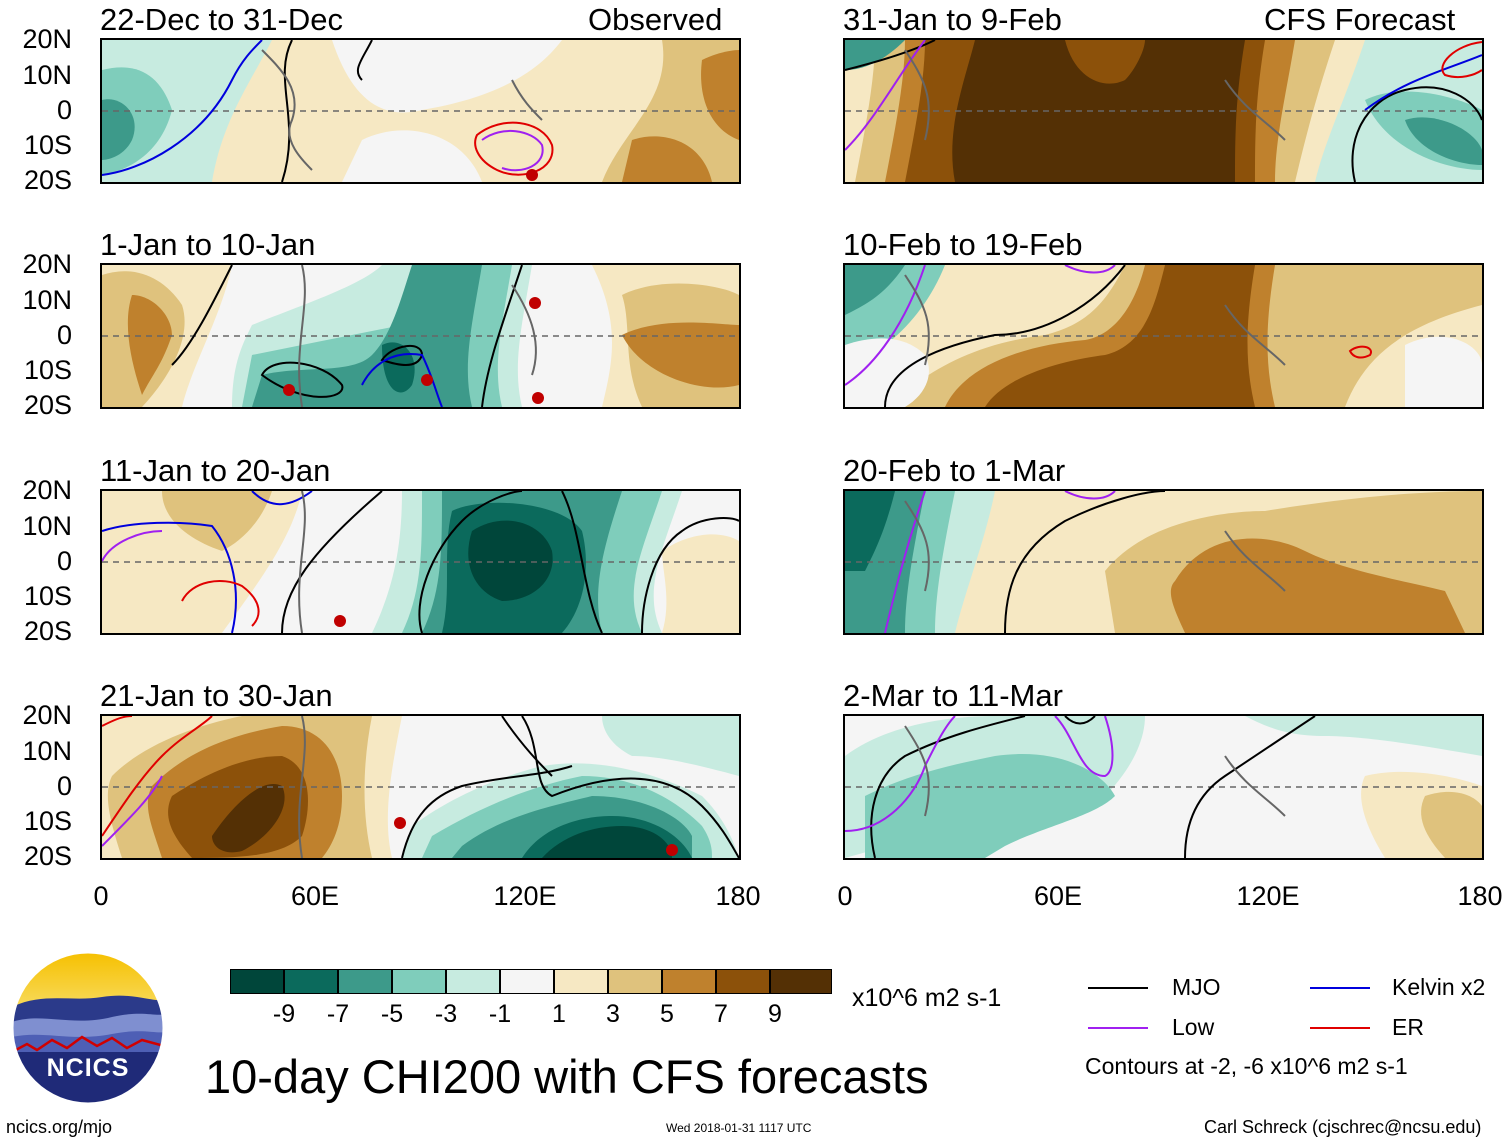  Describe the element at coordinates (208, 244) in the screenshot. I see `panel-title-obs-2: 1-Jan to 10-Jan` at that location.